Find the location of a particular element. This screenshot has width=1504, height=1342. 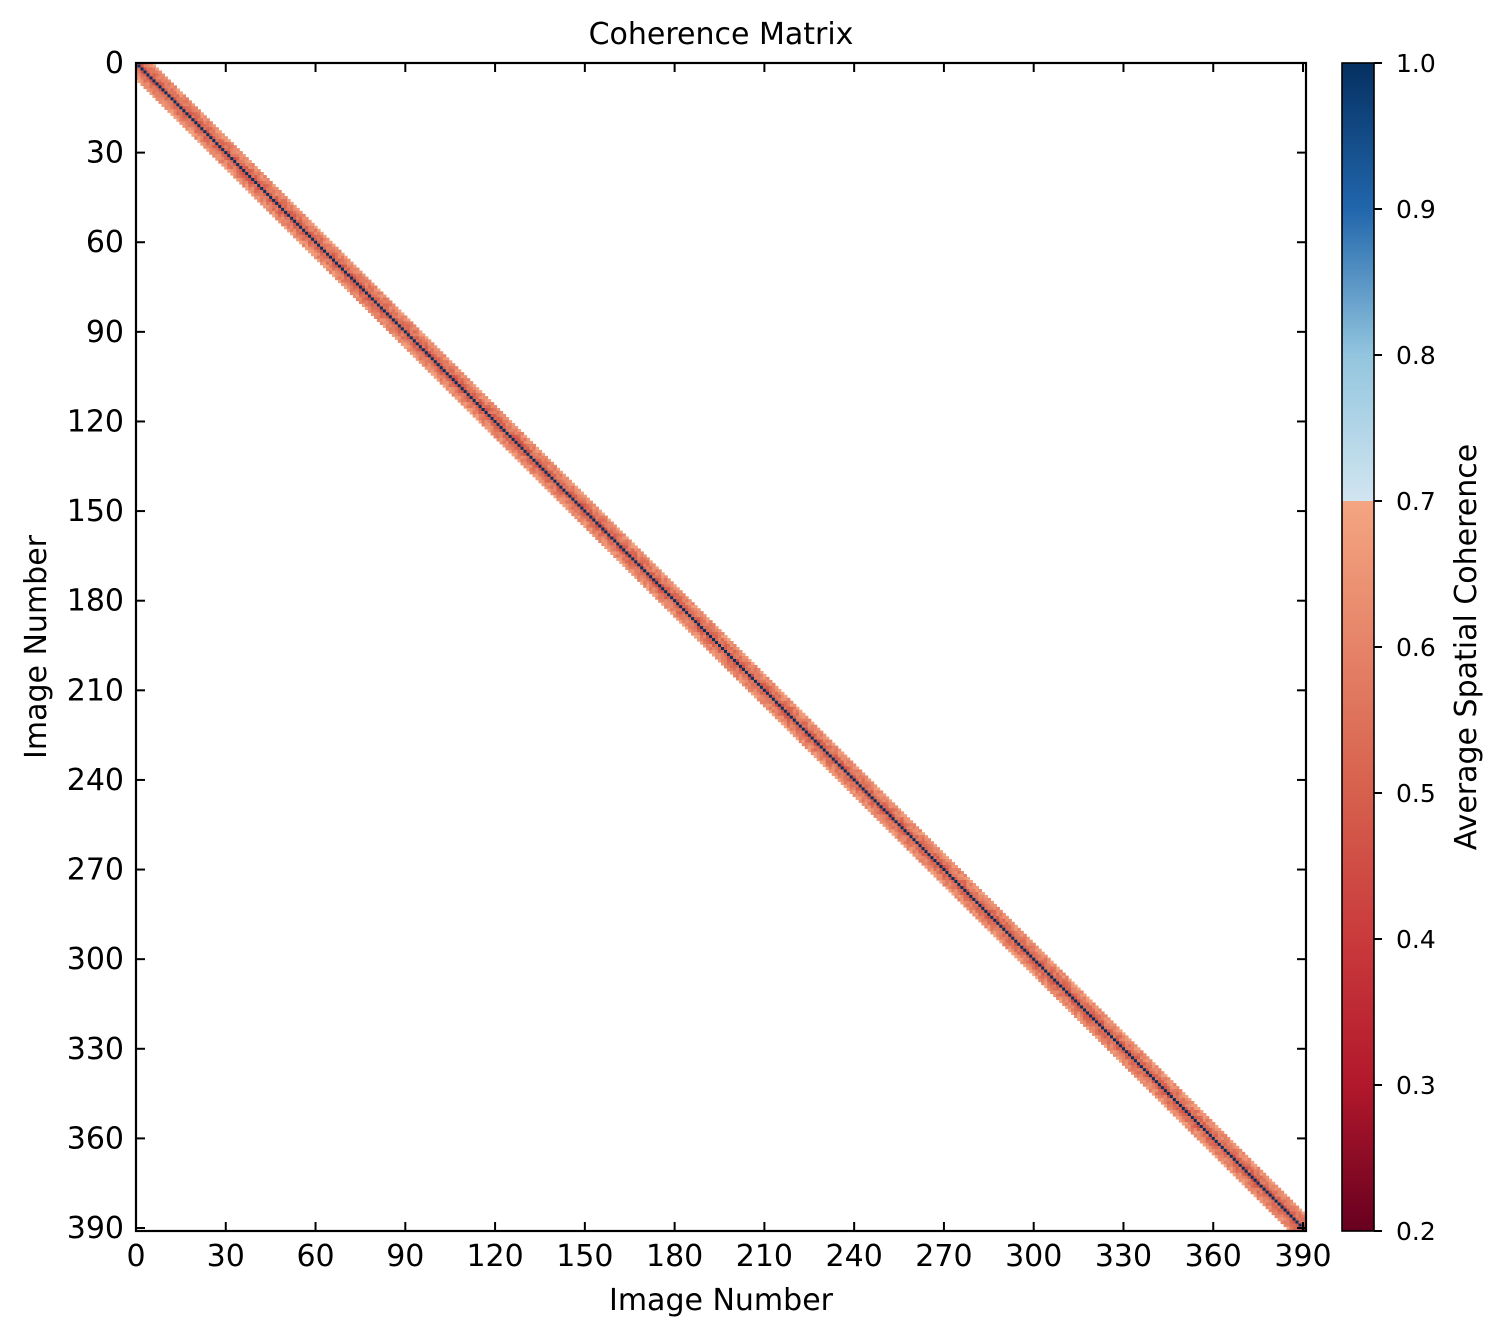

colorbar is located at coordinates (1358, 647).